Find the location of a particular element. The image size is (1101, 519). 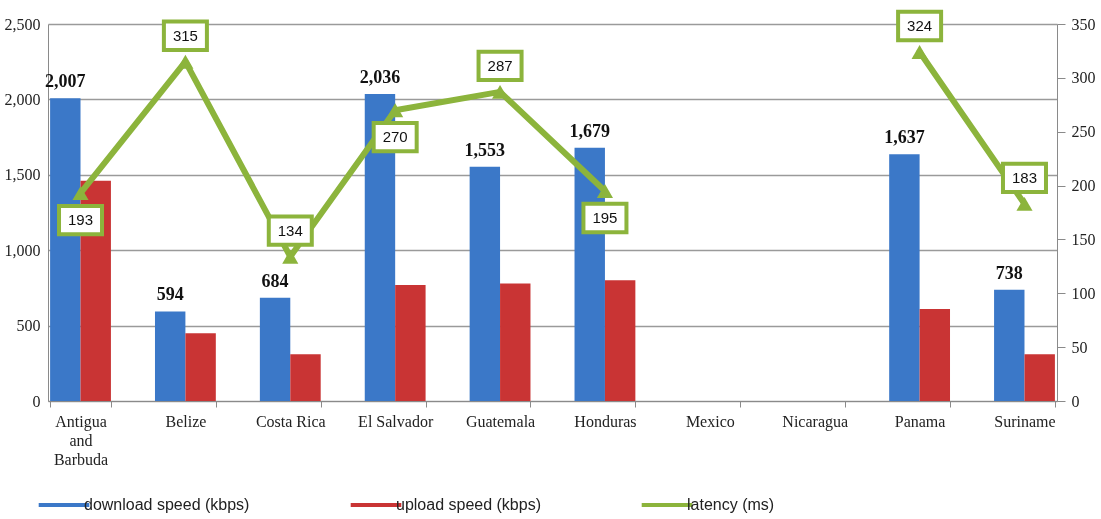

y-tick-label: 2,500 is located at coordinates (22, 24).